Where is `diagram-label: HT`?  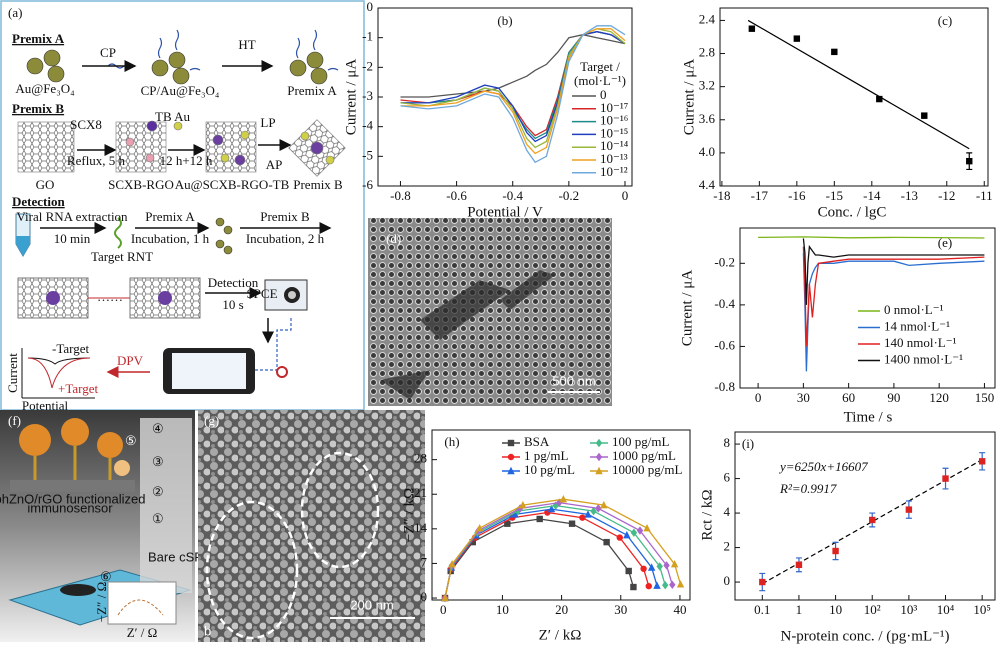
diagram-label: HT is located at coordinates (246, 44).